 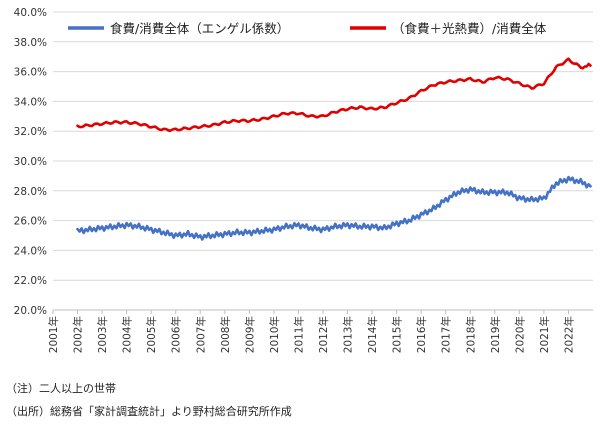 What do you see at coordinates (298, 334) in the screenshot?
I see `x-tick-label: 2011年` at bounding box center [298, 334].